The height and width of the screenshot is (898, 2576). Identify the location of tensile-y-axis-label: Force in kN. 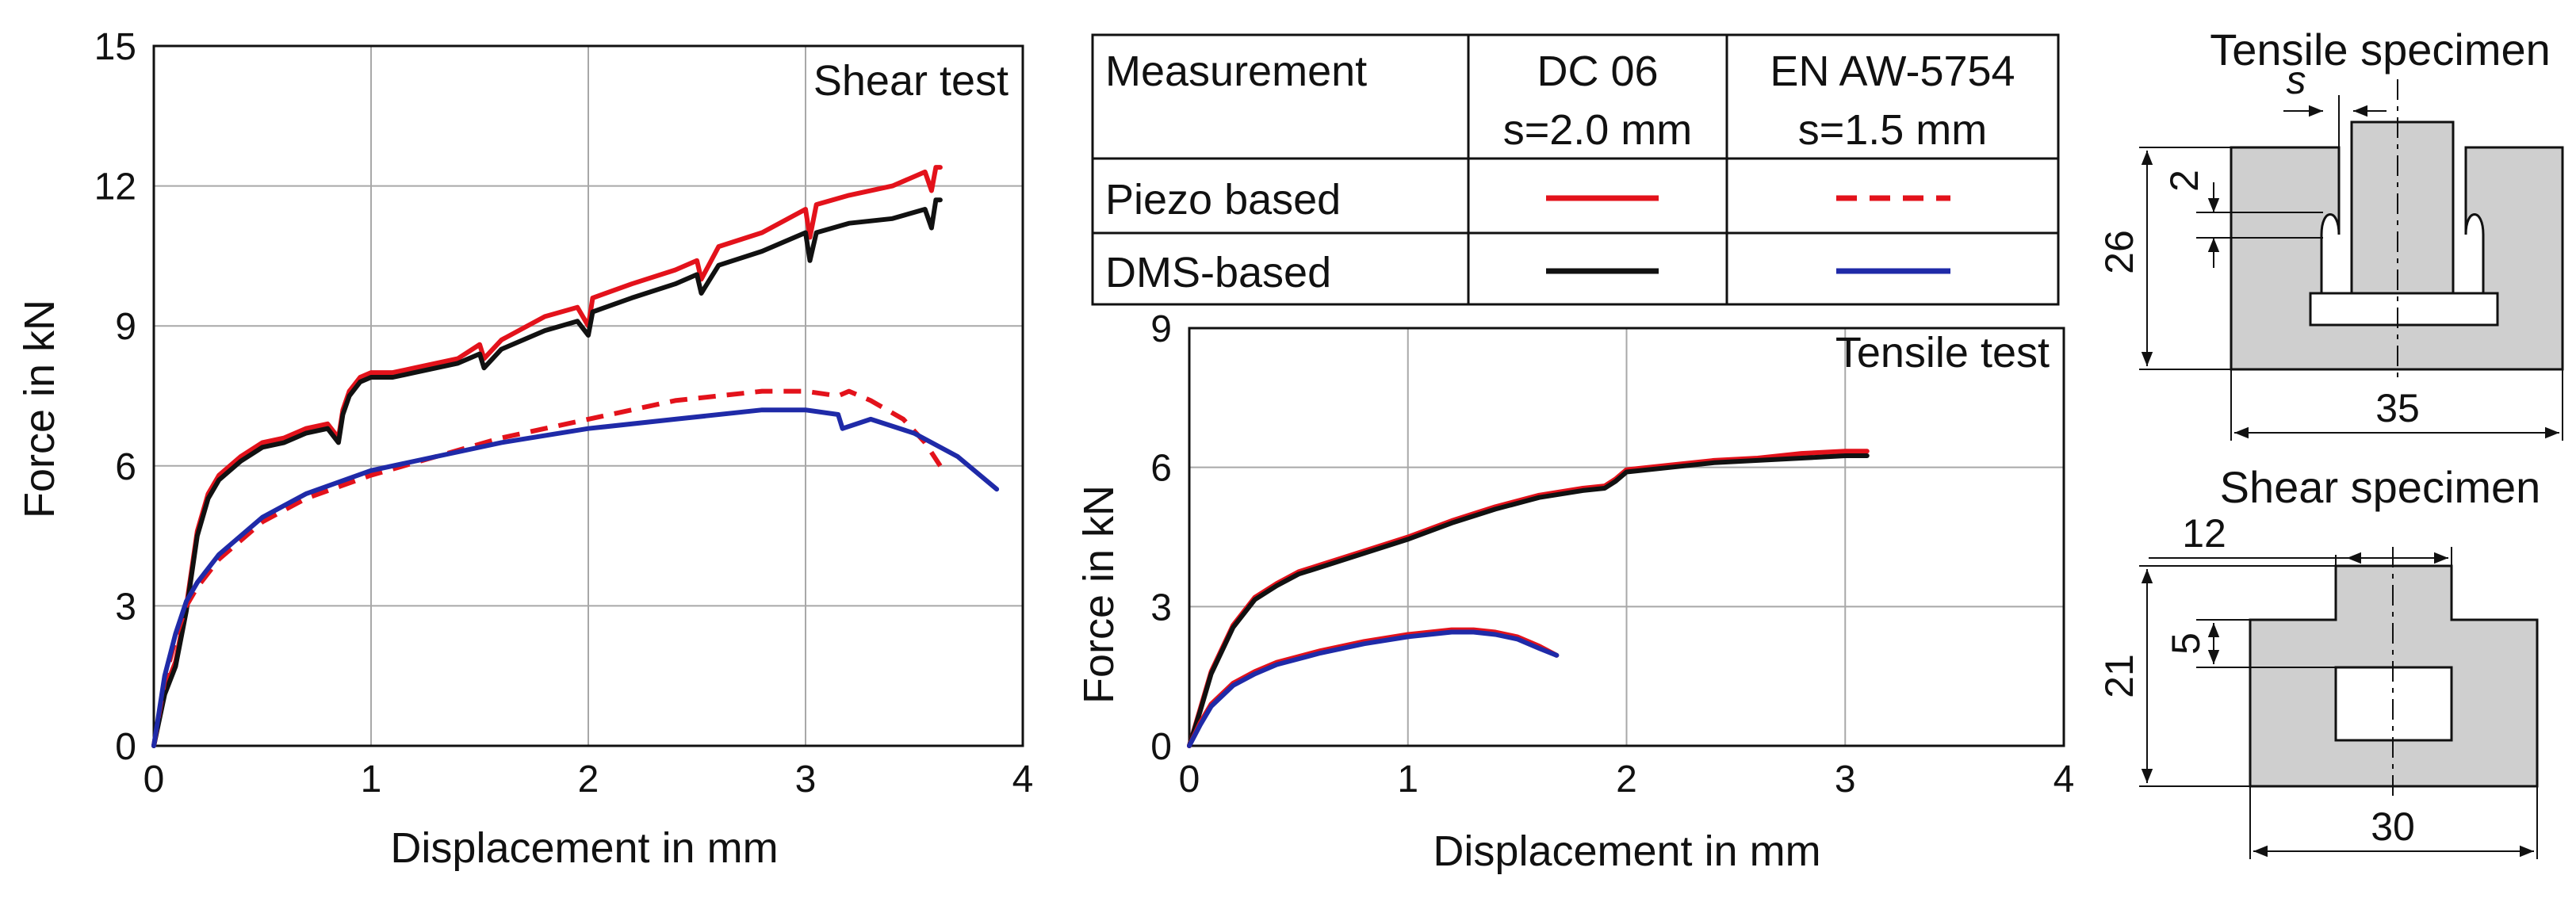
(1099, 594).